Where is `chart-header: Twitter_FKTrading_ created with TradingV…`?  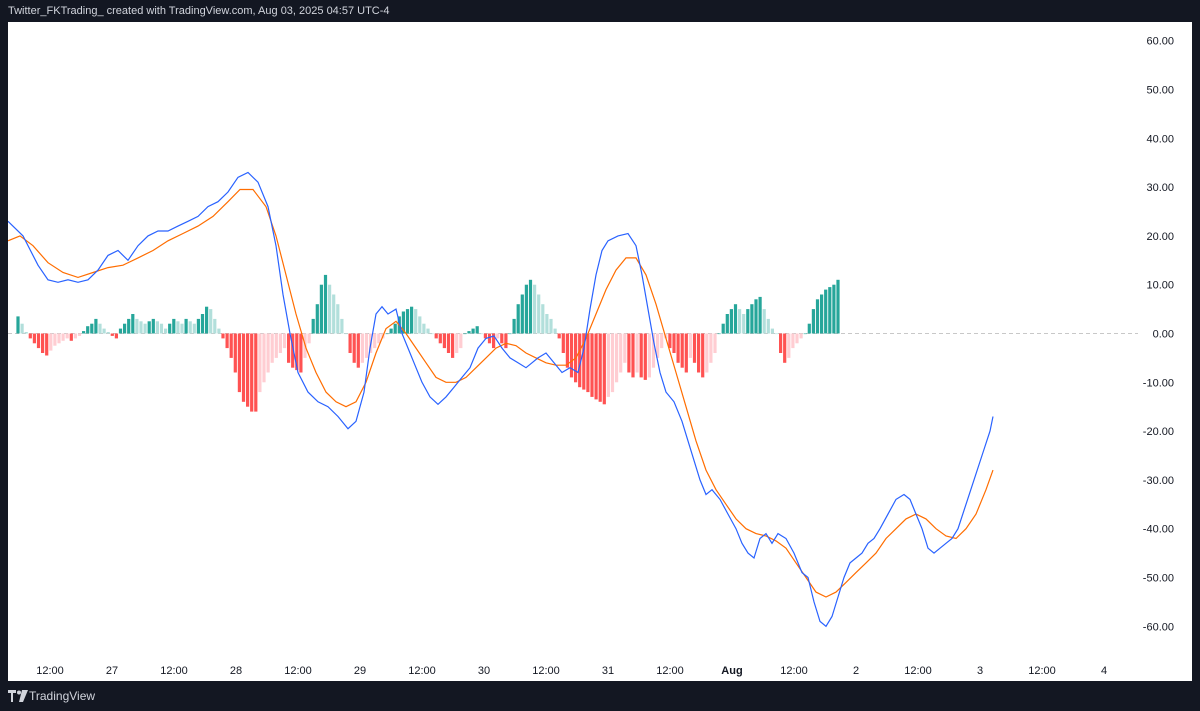
chart-header: Twitter_FKTrading_ created with TradingV… is located at coordinates (600, 11).